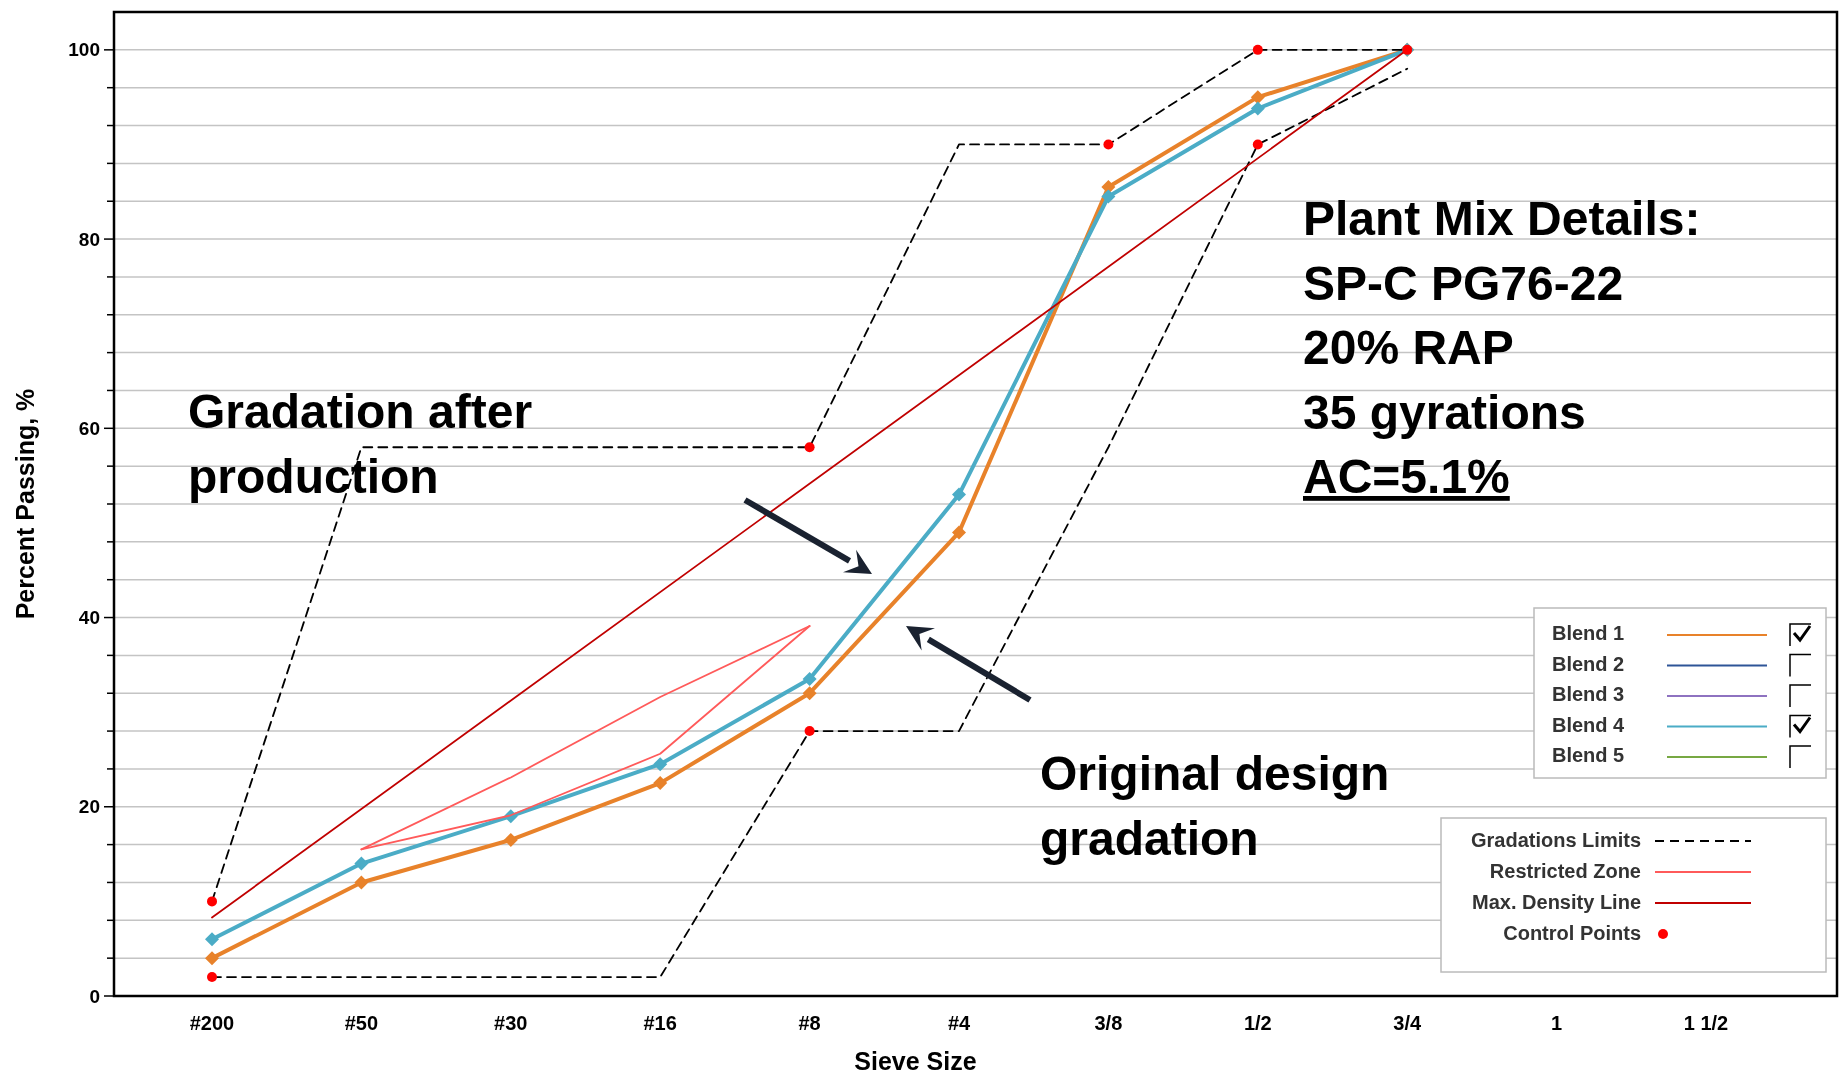  What do you see at coordinates (1588, 694) in the screenshot?
I see `legend-label: Blend 3` at bounding box center [1588, 694].